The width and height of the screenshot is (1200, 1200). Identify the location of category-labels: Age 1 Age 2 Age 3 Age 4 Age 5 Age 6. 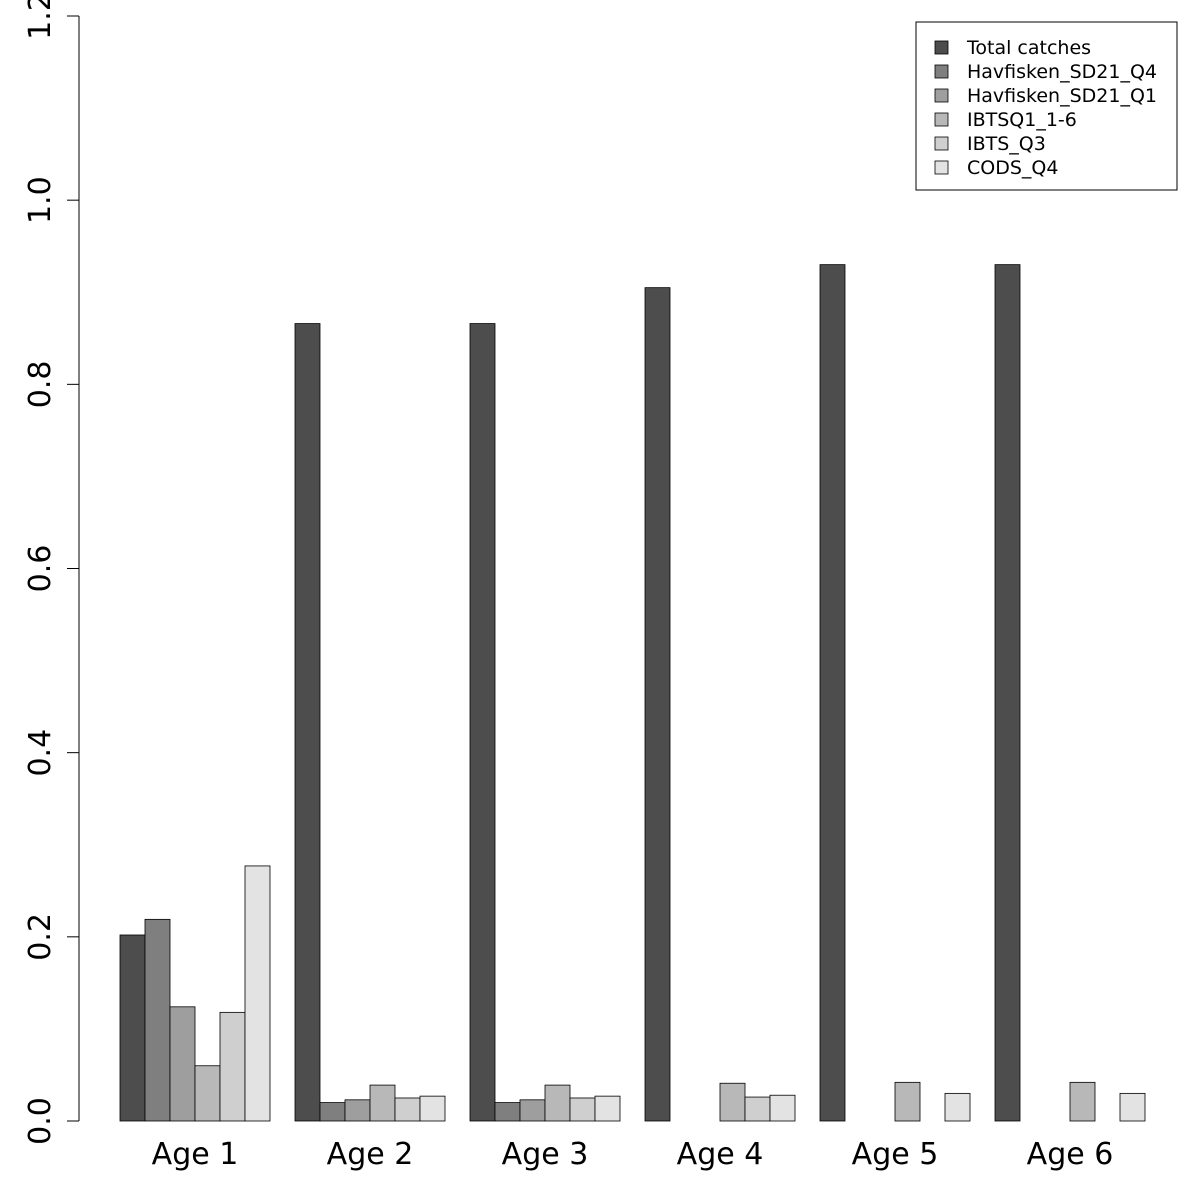
(633, 1154).